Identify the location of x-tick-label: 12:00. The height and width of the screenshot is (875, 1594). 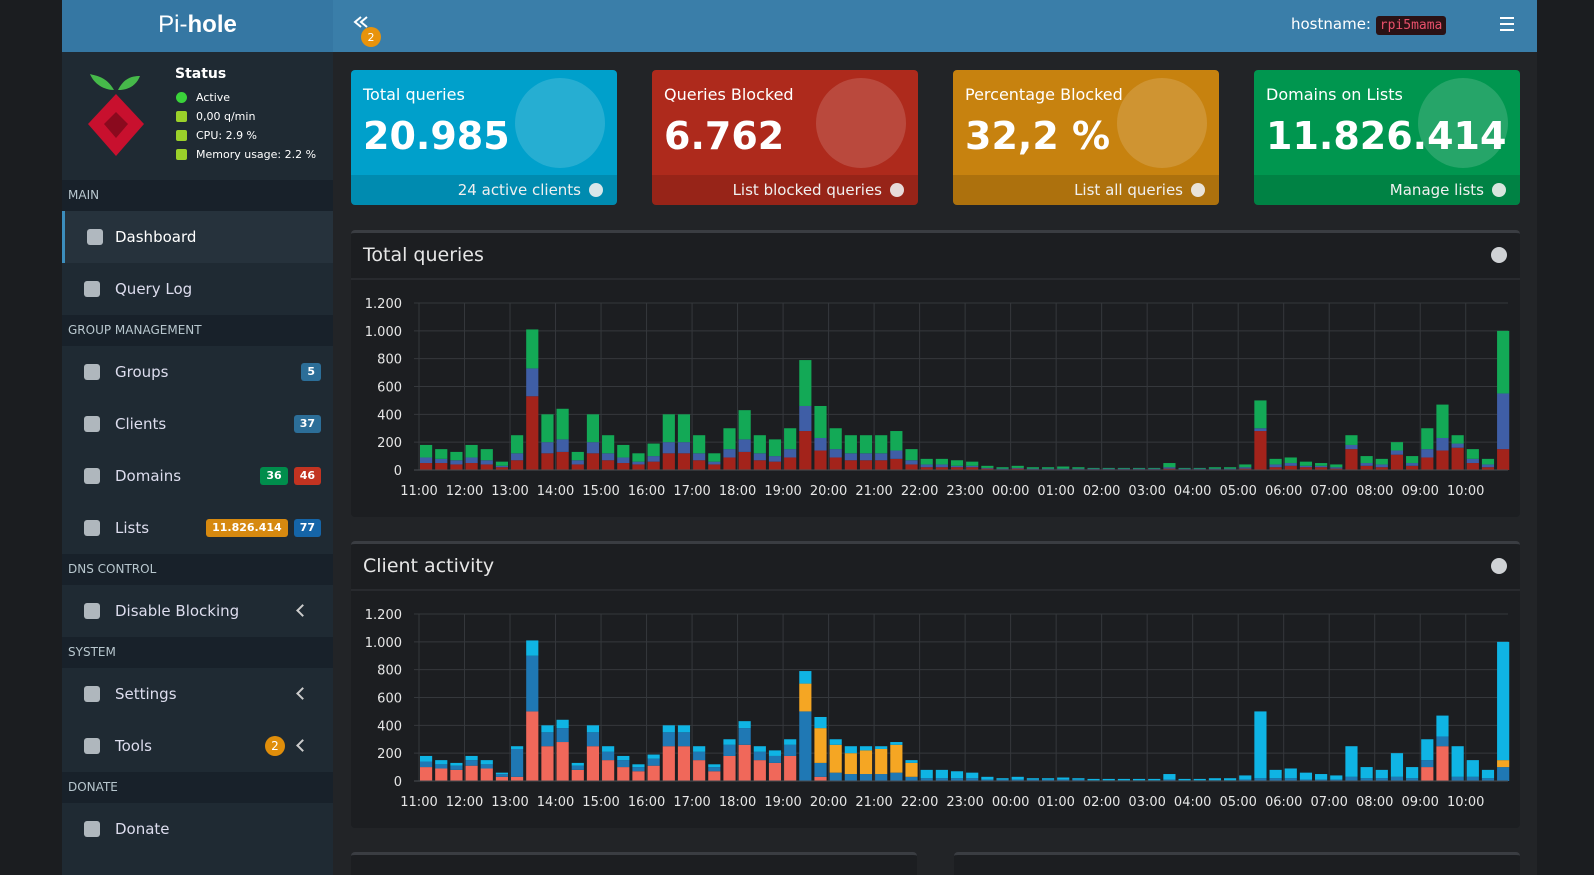
(464, 491).